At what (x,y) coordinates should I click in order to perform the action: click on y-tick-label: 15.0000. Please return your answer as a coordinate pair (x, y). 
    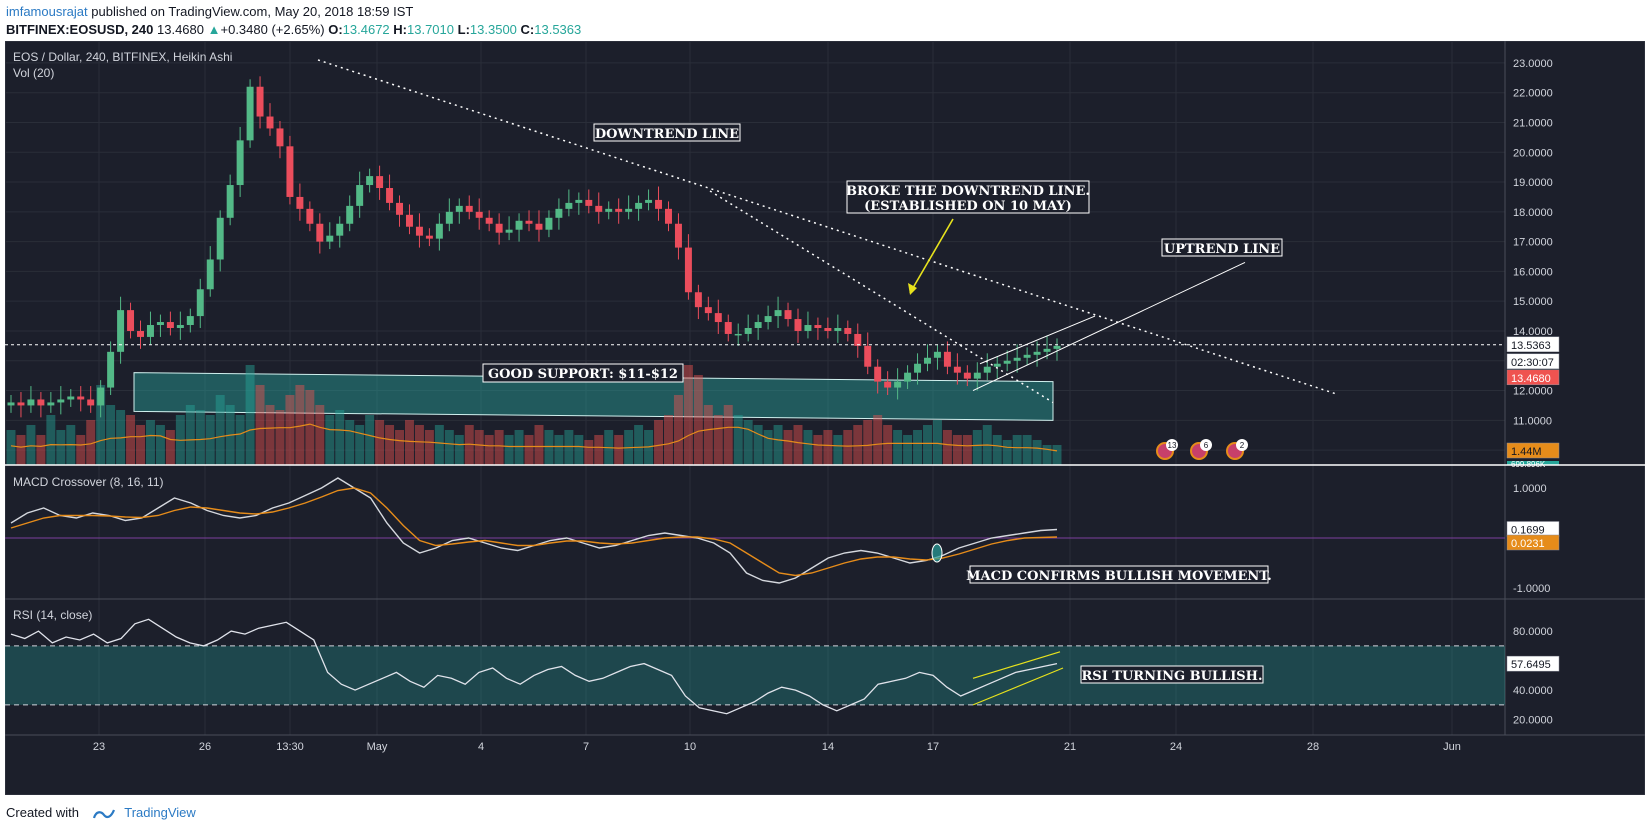
    Looking at the image, I should click on (1533, 302).